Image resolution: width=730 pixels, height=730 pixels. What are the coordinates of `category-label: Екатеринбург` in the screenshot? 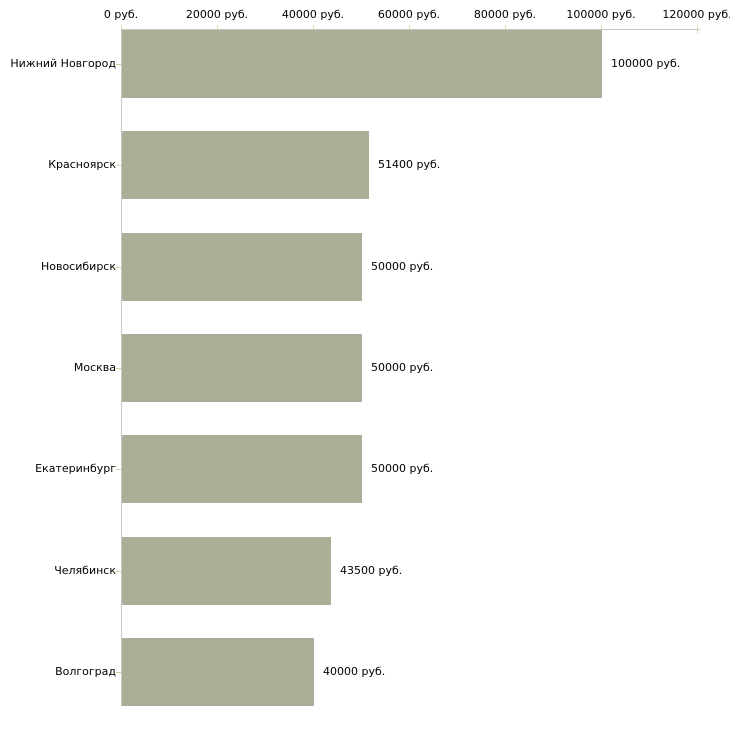 It's located at (75, 468).